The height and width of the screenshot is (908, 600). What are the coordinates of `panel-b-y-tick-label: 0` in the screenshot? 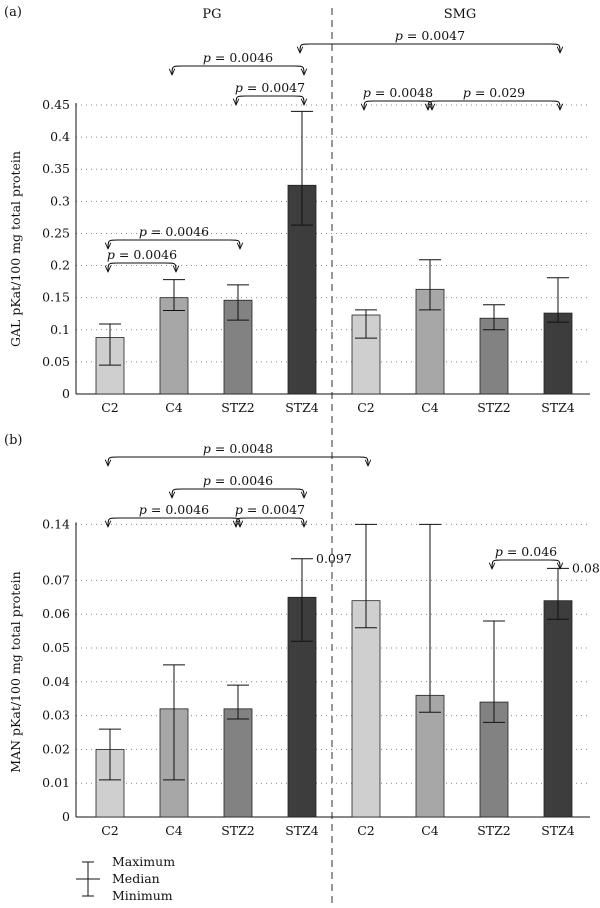 It's located at (66, 816).